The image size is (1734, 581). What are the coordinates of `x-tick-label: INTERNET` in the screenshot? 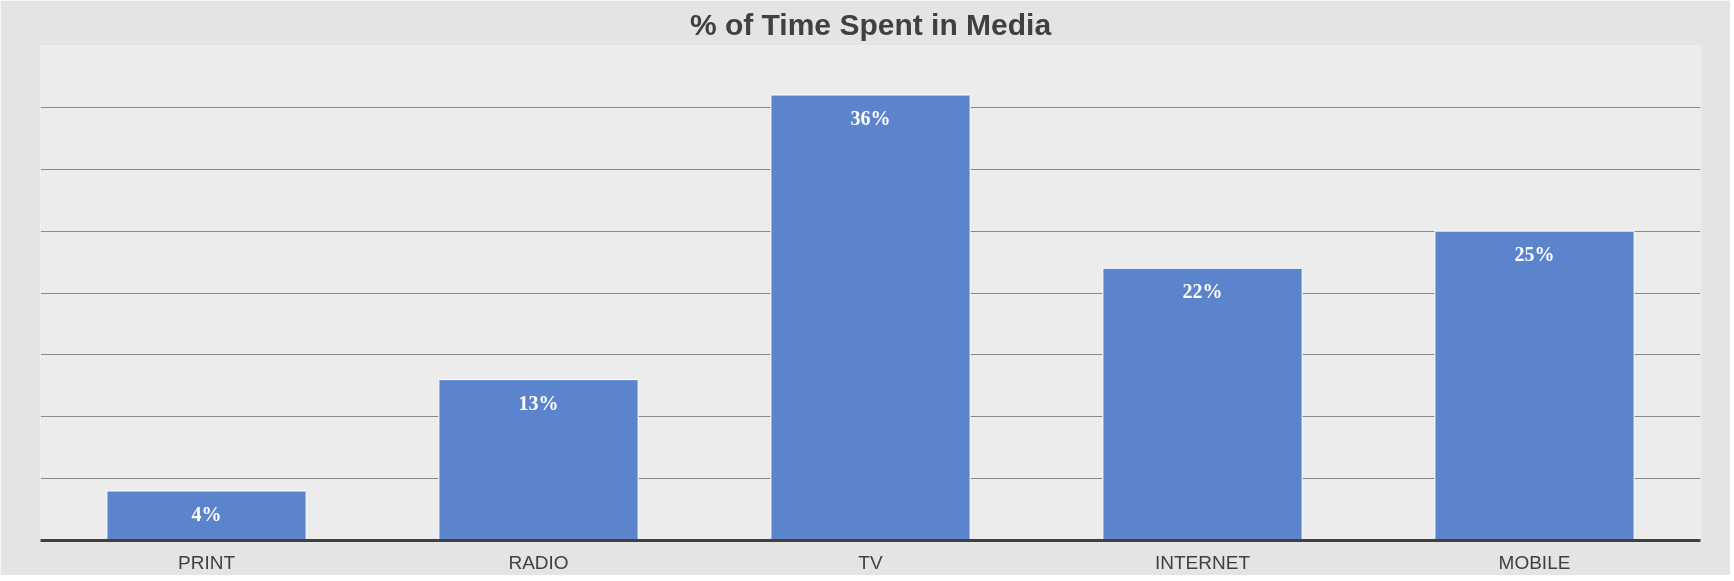 It's located at (1203, 562).